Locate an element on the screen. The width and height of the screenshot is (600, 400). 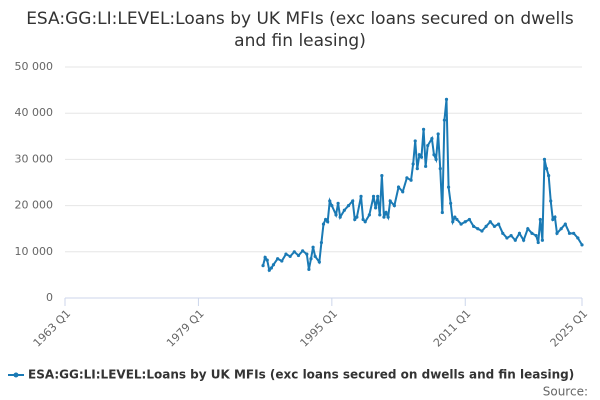
legend-symbol-dot is located at coordinates (16, 375).